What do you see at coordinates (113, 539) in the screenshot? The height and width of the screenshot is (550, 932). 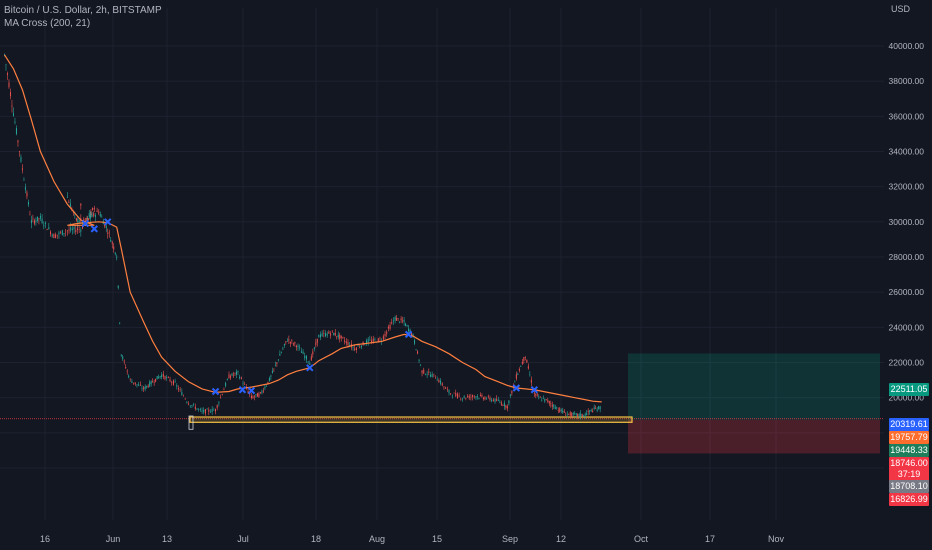 I see `x-tick-label: Jun` at bounding box center [113, 539].